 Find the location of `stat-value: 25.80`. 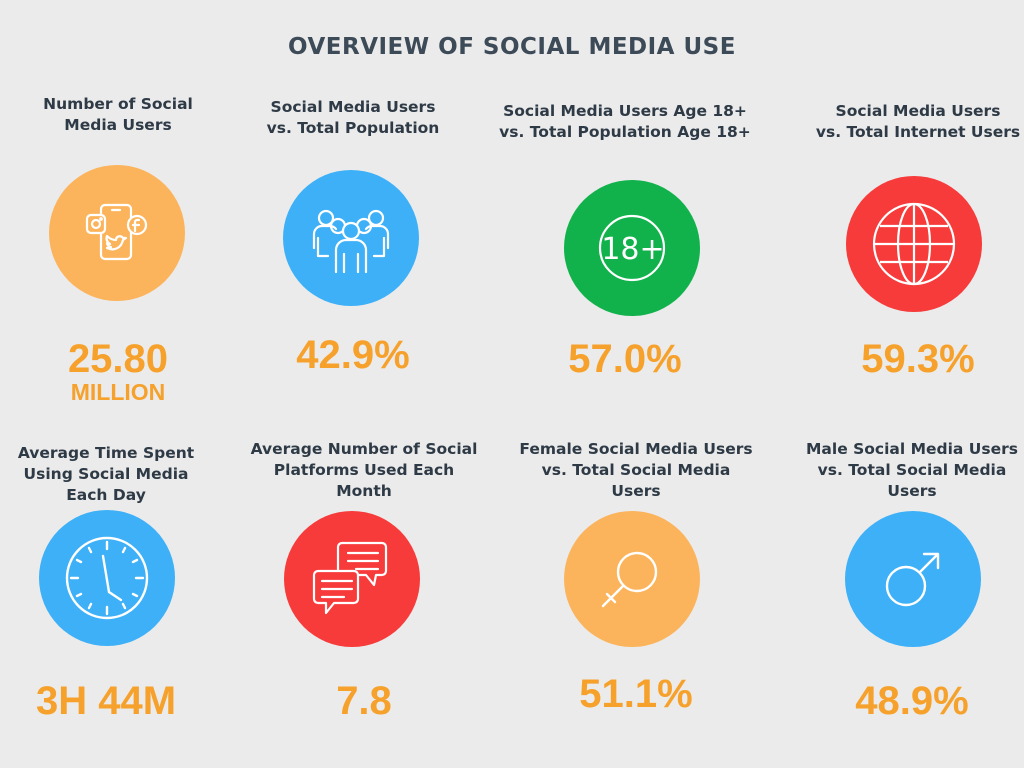

stat-value: 25.80 is located at coordinates (118, 359).